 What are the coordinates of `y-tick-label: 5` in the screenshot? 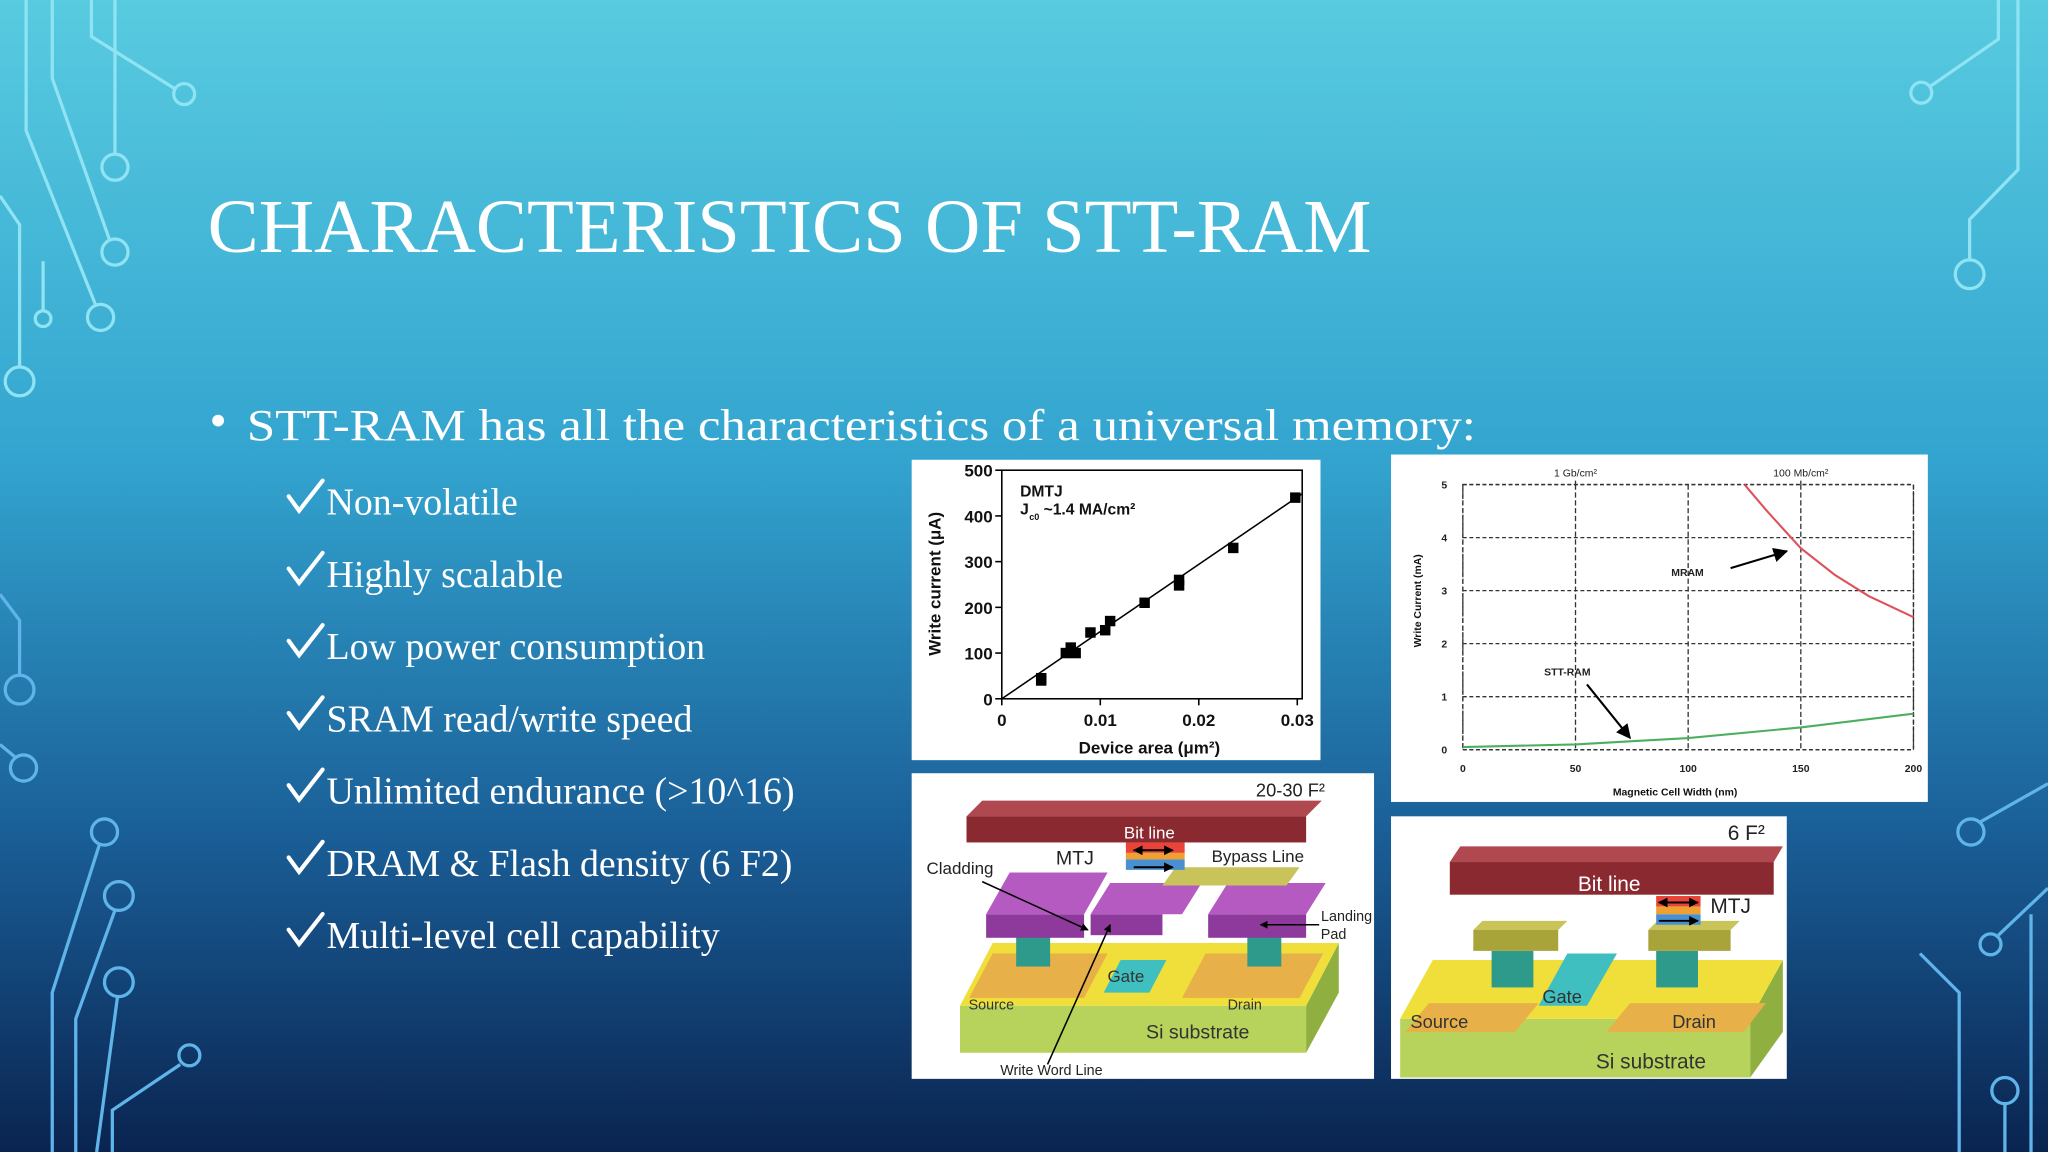 It's located at (1444, 485).